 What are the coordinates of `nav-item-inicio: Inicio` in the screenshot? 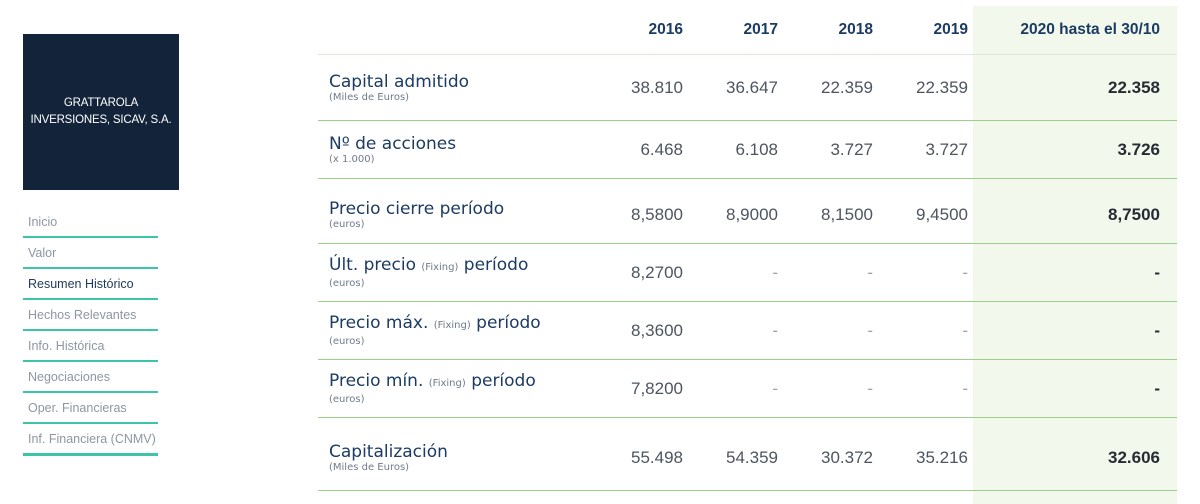 It's located at (90, 222).